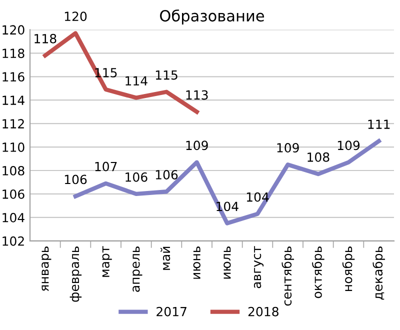 The width and height of the screenshot is (400, 330). Describe the element at coordinates (106, 167) in the screenshot. I see `data-label: 107` at that location.